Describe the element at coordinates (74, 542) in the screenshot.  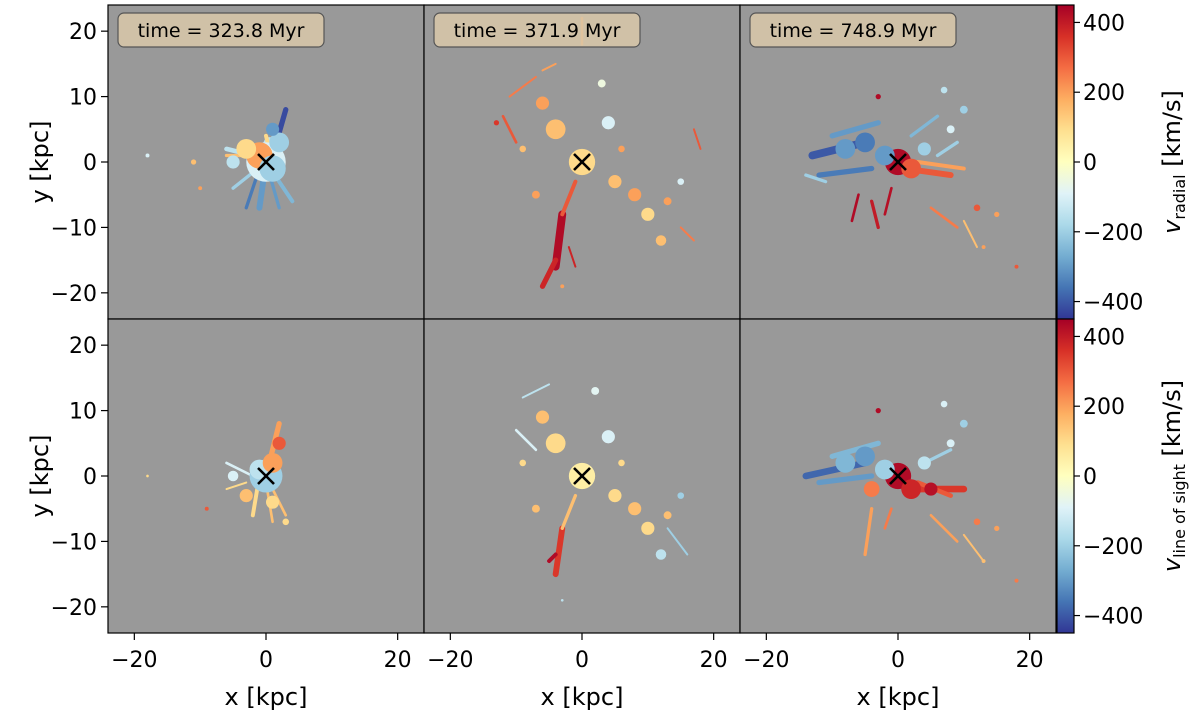
I see `y-tick-label: −10` at that location.